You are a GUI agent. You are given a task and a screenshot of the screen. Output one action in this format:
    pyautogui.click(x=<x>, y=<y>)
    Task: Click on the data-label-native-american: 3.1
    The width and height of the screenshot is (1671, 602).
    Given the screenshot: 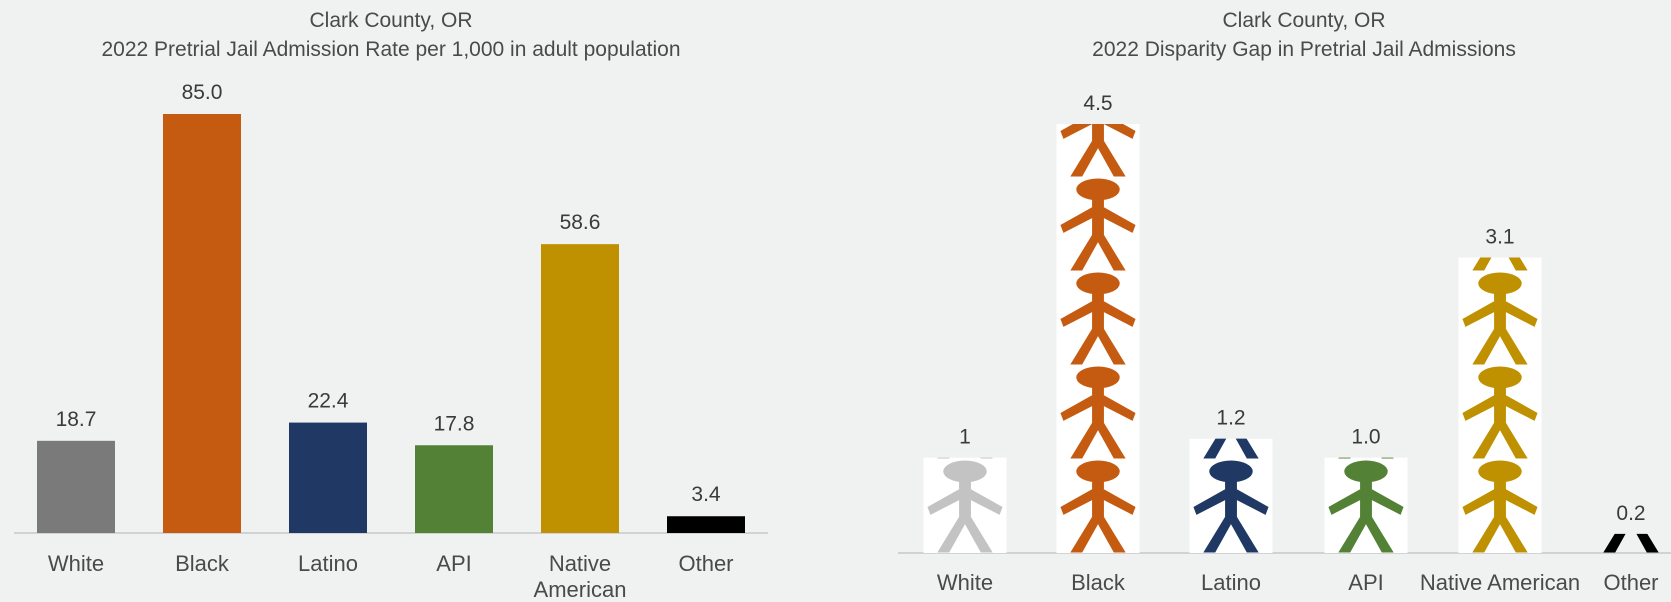 What is the action you would take?
    pyautogui.click(x=1499, y=236)
    